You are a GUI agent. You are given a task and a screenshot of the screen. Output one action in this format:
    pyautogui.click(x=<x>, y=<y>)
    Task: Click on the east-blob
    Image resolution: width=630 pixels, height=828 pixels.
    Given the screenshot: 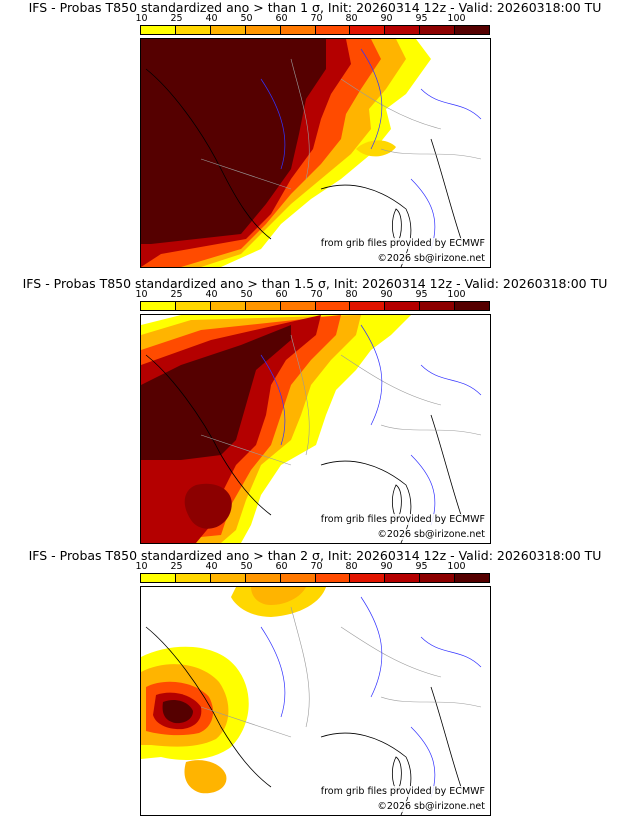 What is the action you would take?
    pyautogui.click(x=376, y=148)
    